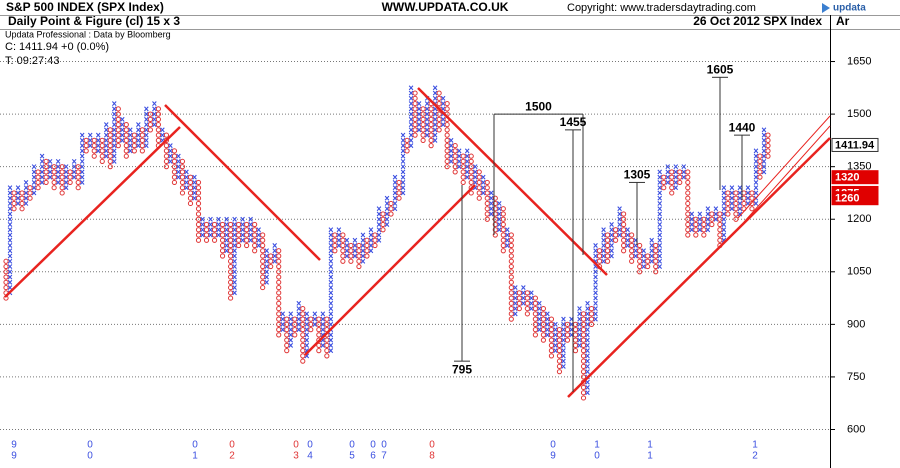  Describe the element at coordinates (373, 445) in the screenshot. I see `marker-top: 0` at that location.